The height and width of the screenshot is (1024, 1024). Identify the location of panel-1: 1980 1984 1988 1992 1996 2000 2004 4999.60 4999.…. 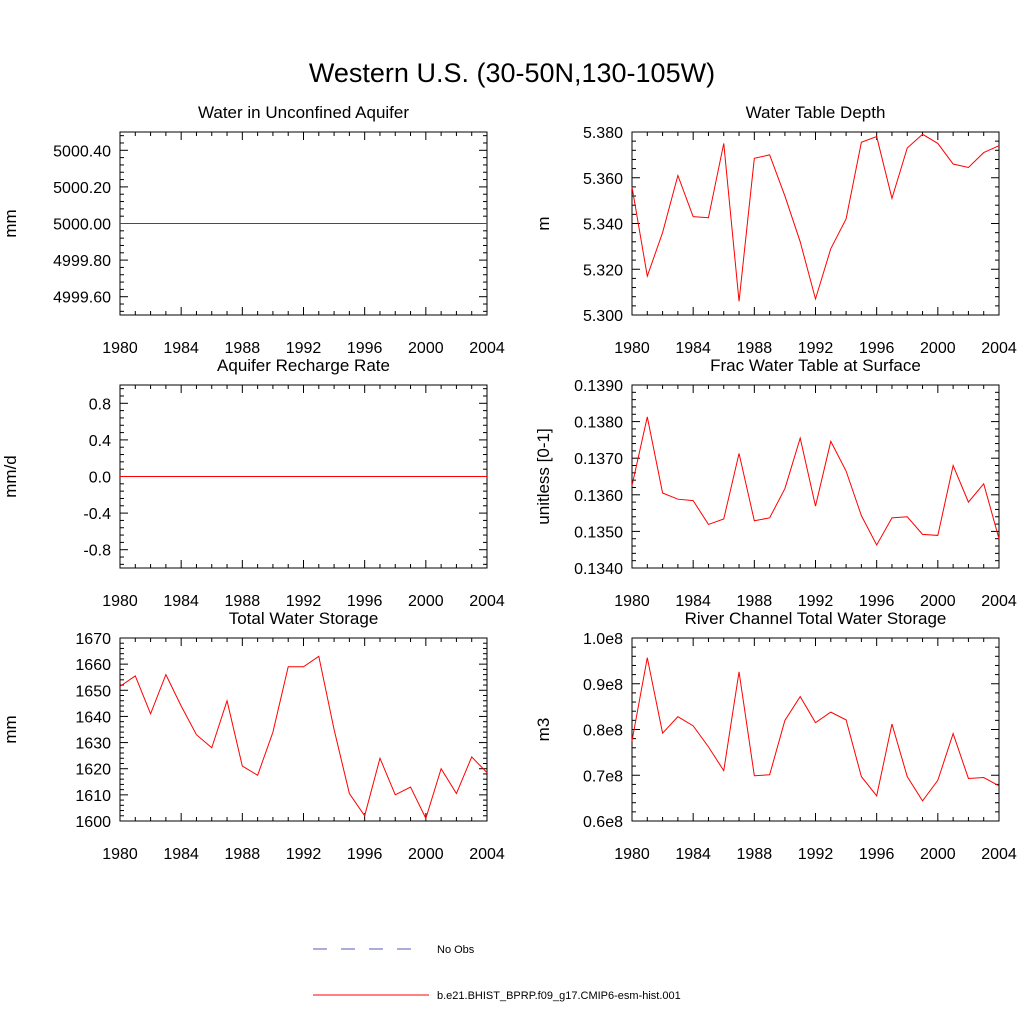
(253, 230).